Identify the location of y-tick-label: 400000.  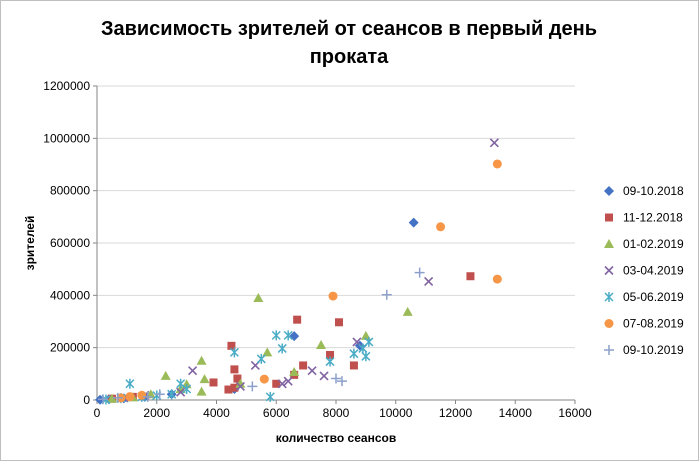
(70, 295).